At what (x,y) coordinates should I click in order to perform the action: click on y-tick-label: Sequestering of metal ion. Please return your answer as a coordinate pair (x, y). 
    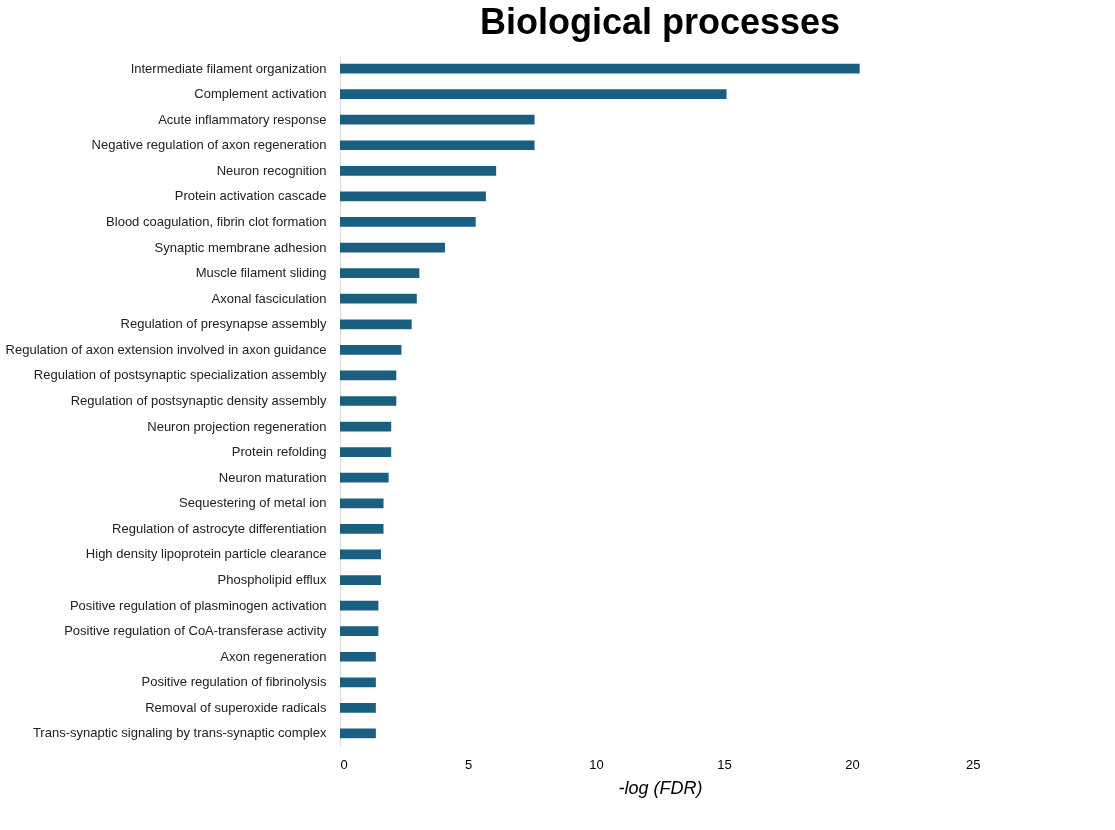
    Looking at the image, I should click on (253, 503).